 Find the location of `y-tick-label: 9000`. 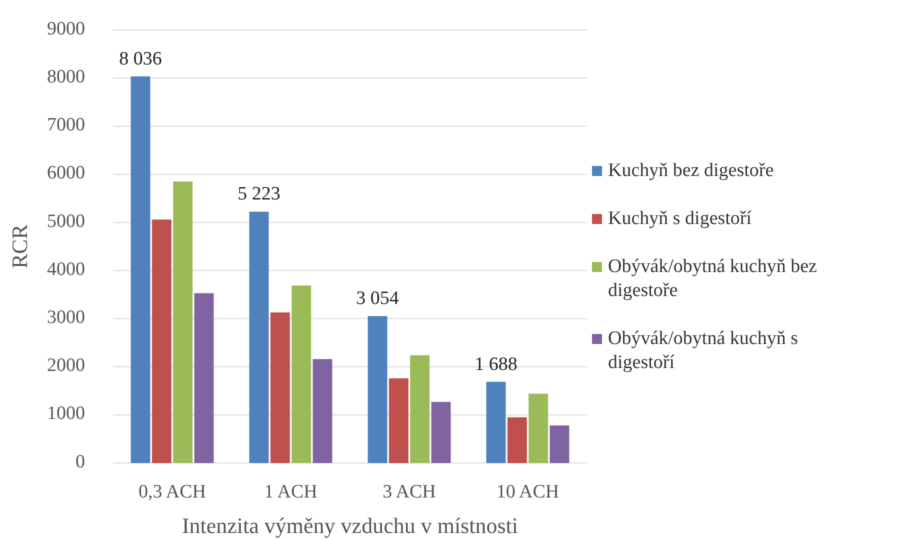

y-tick-label: 9000 is located at coordinates (66, 29).